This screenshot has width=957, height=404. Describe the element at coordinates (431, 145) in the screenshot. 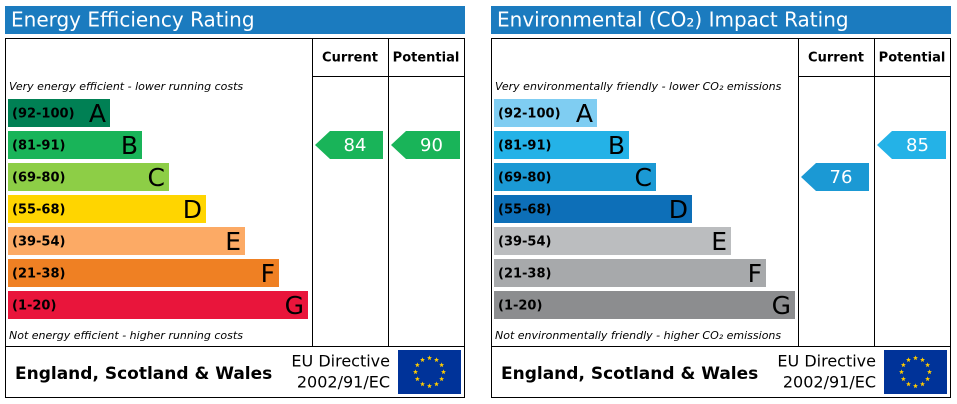

I see `rating-value: 90` at that location.